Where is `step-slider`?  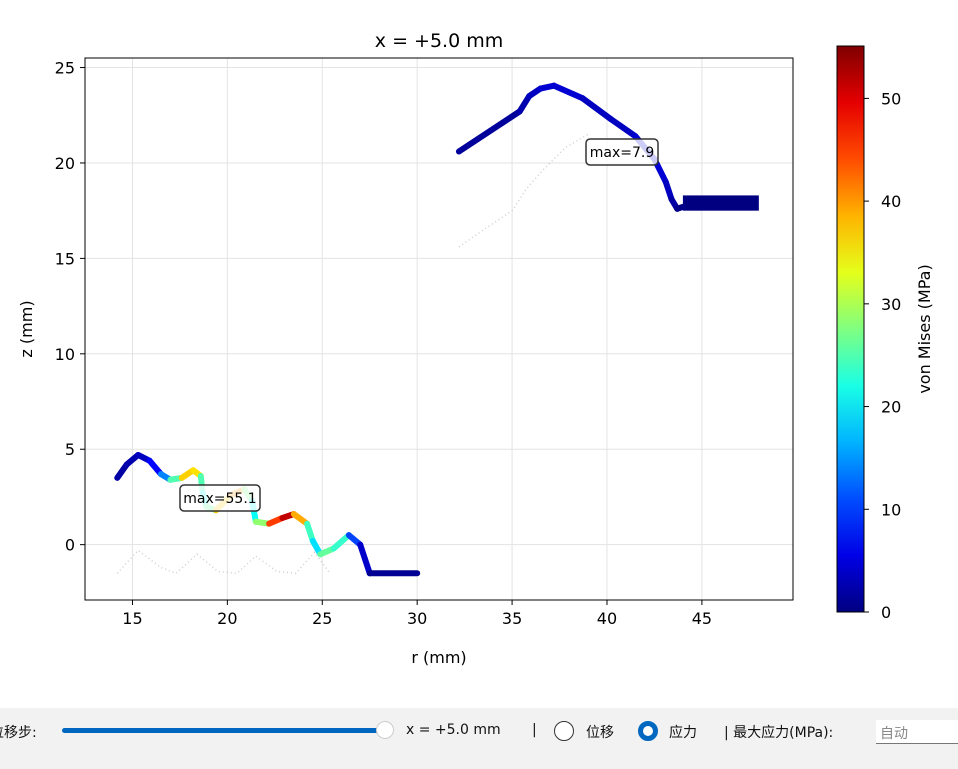 step-slider is located at coordinates (223, 730).